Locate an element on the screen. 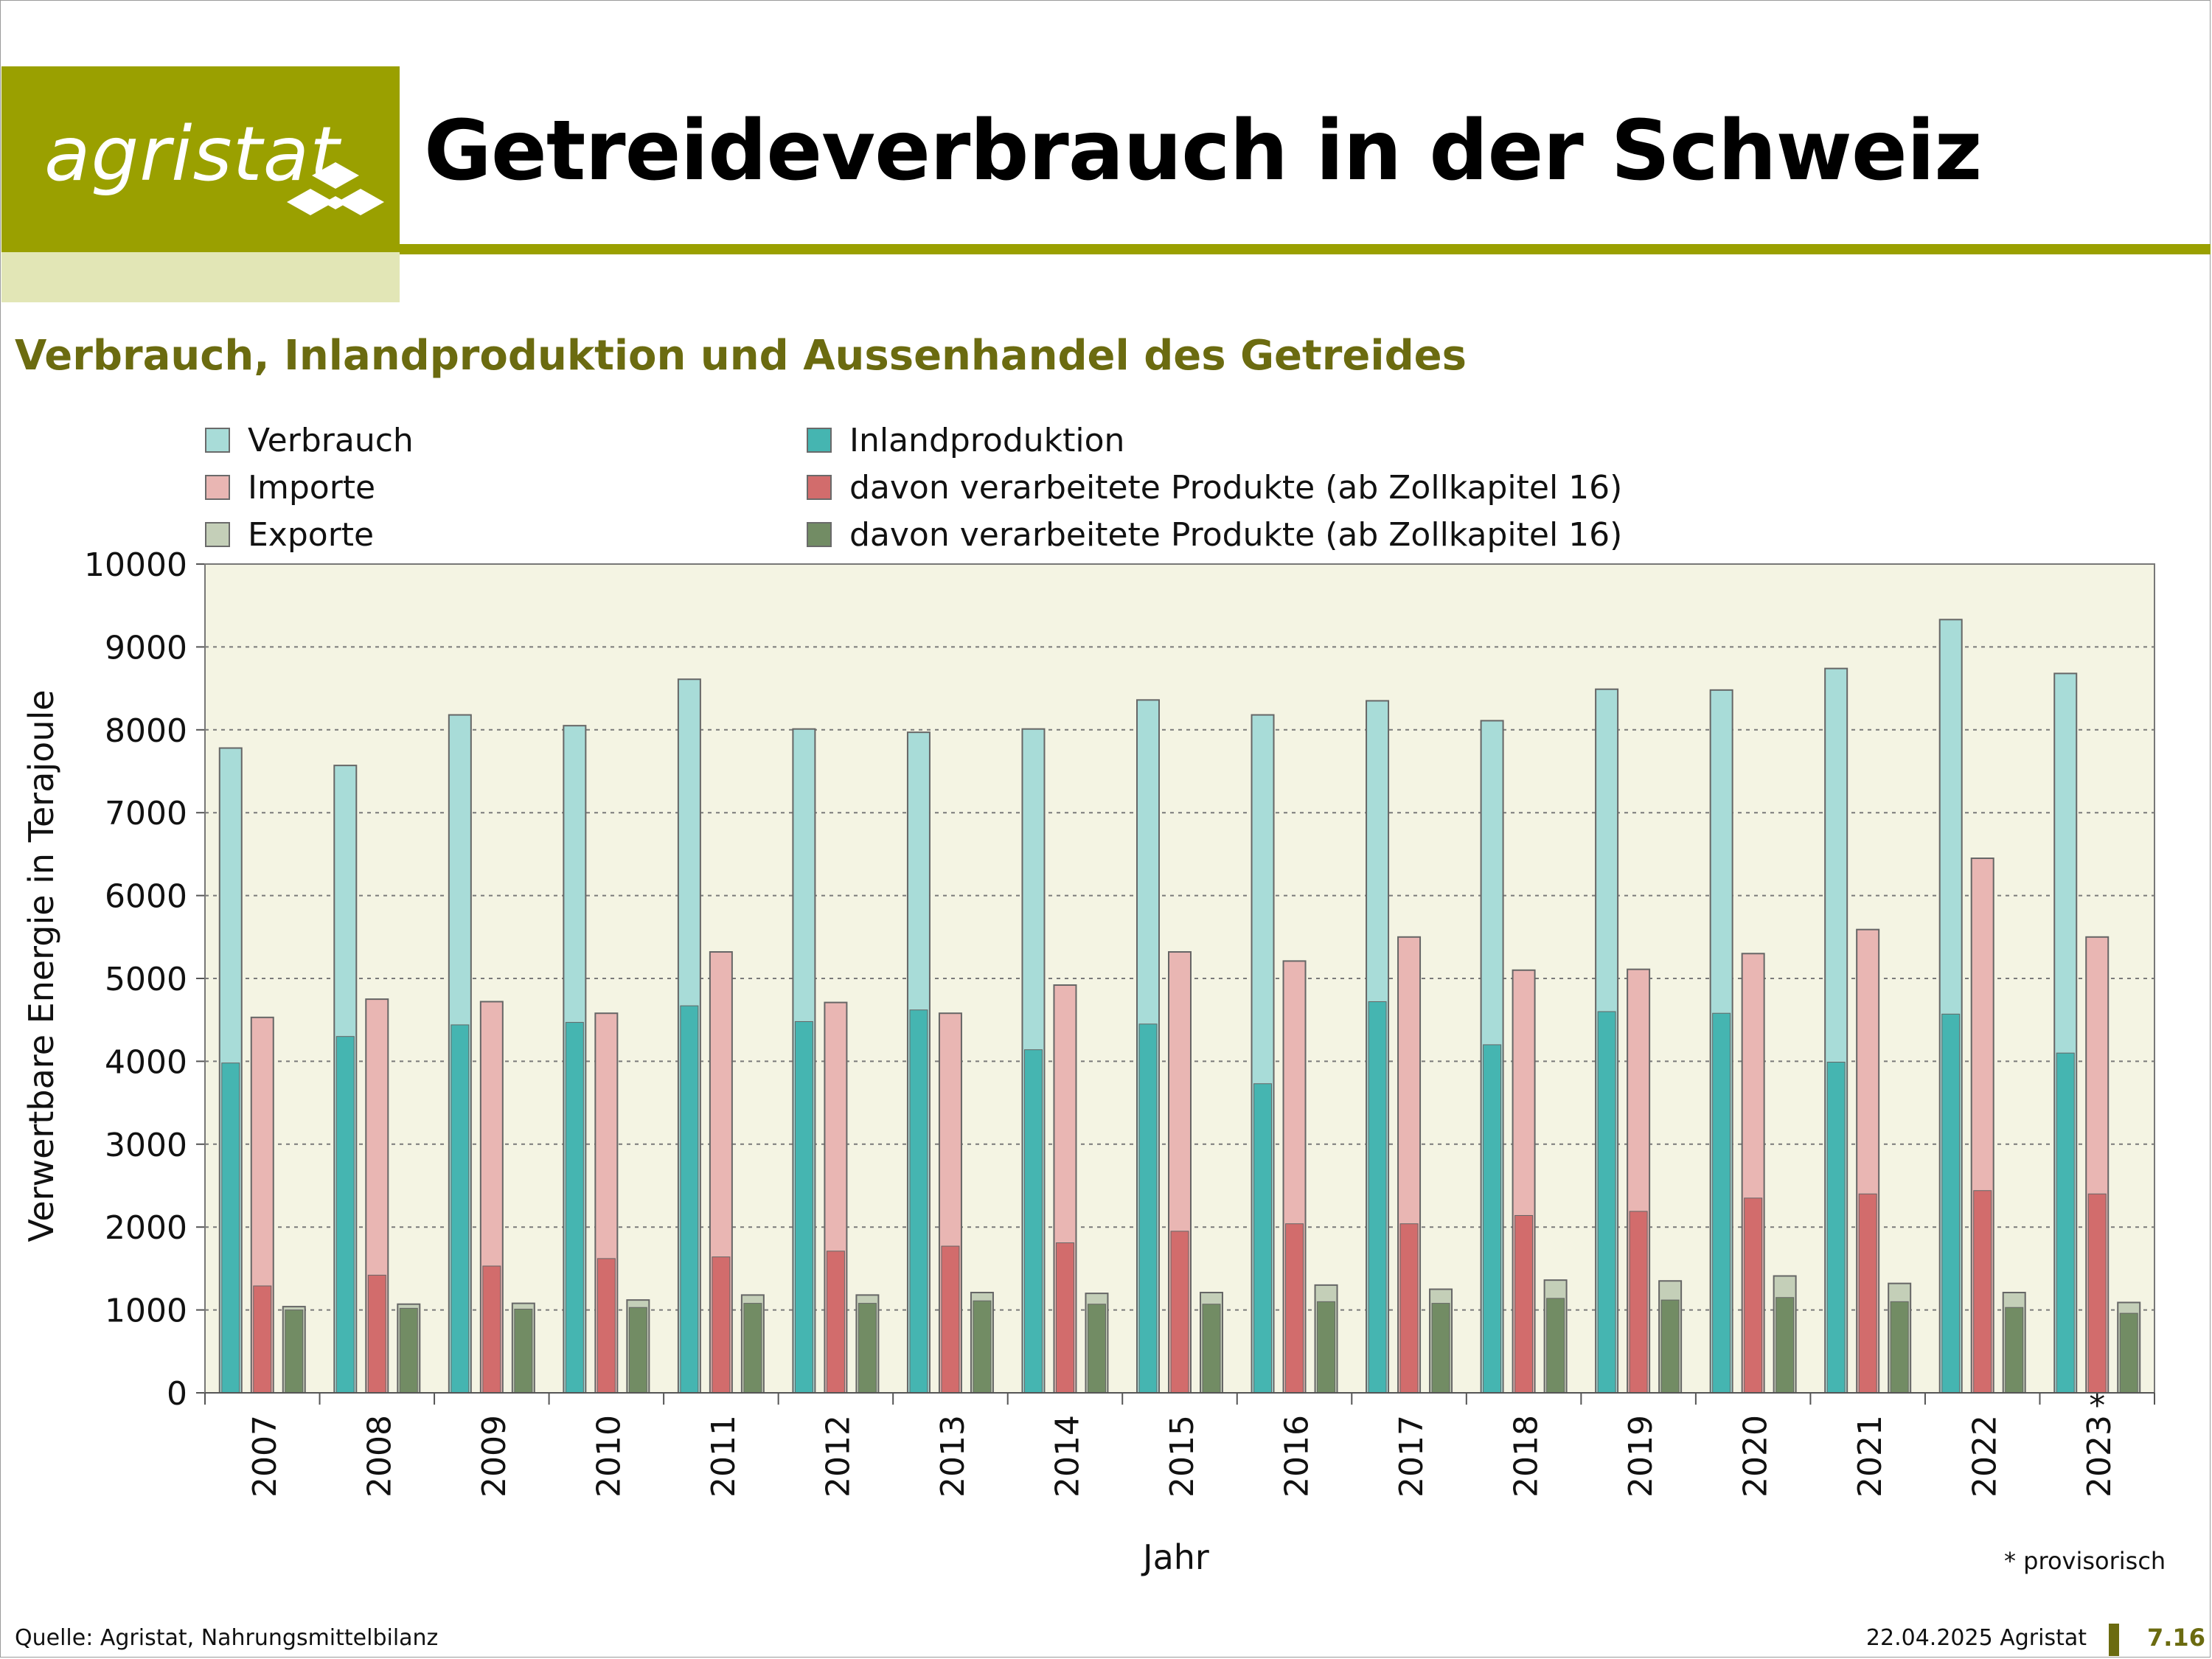 The height and width of the screenshot is (1659, 2212). x-tick-label: 2018 is located at coordinates (1526, 1456).